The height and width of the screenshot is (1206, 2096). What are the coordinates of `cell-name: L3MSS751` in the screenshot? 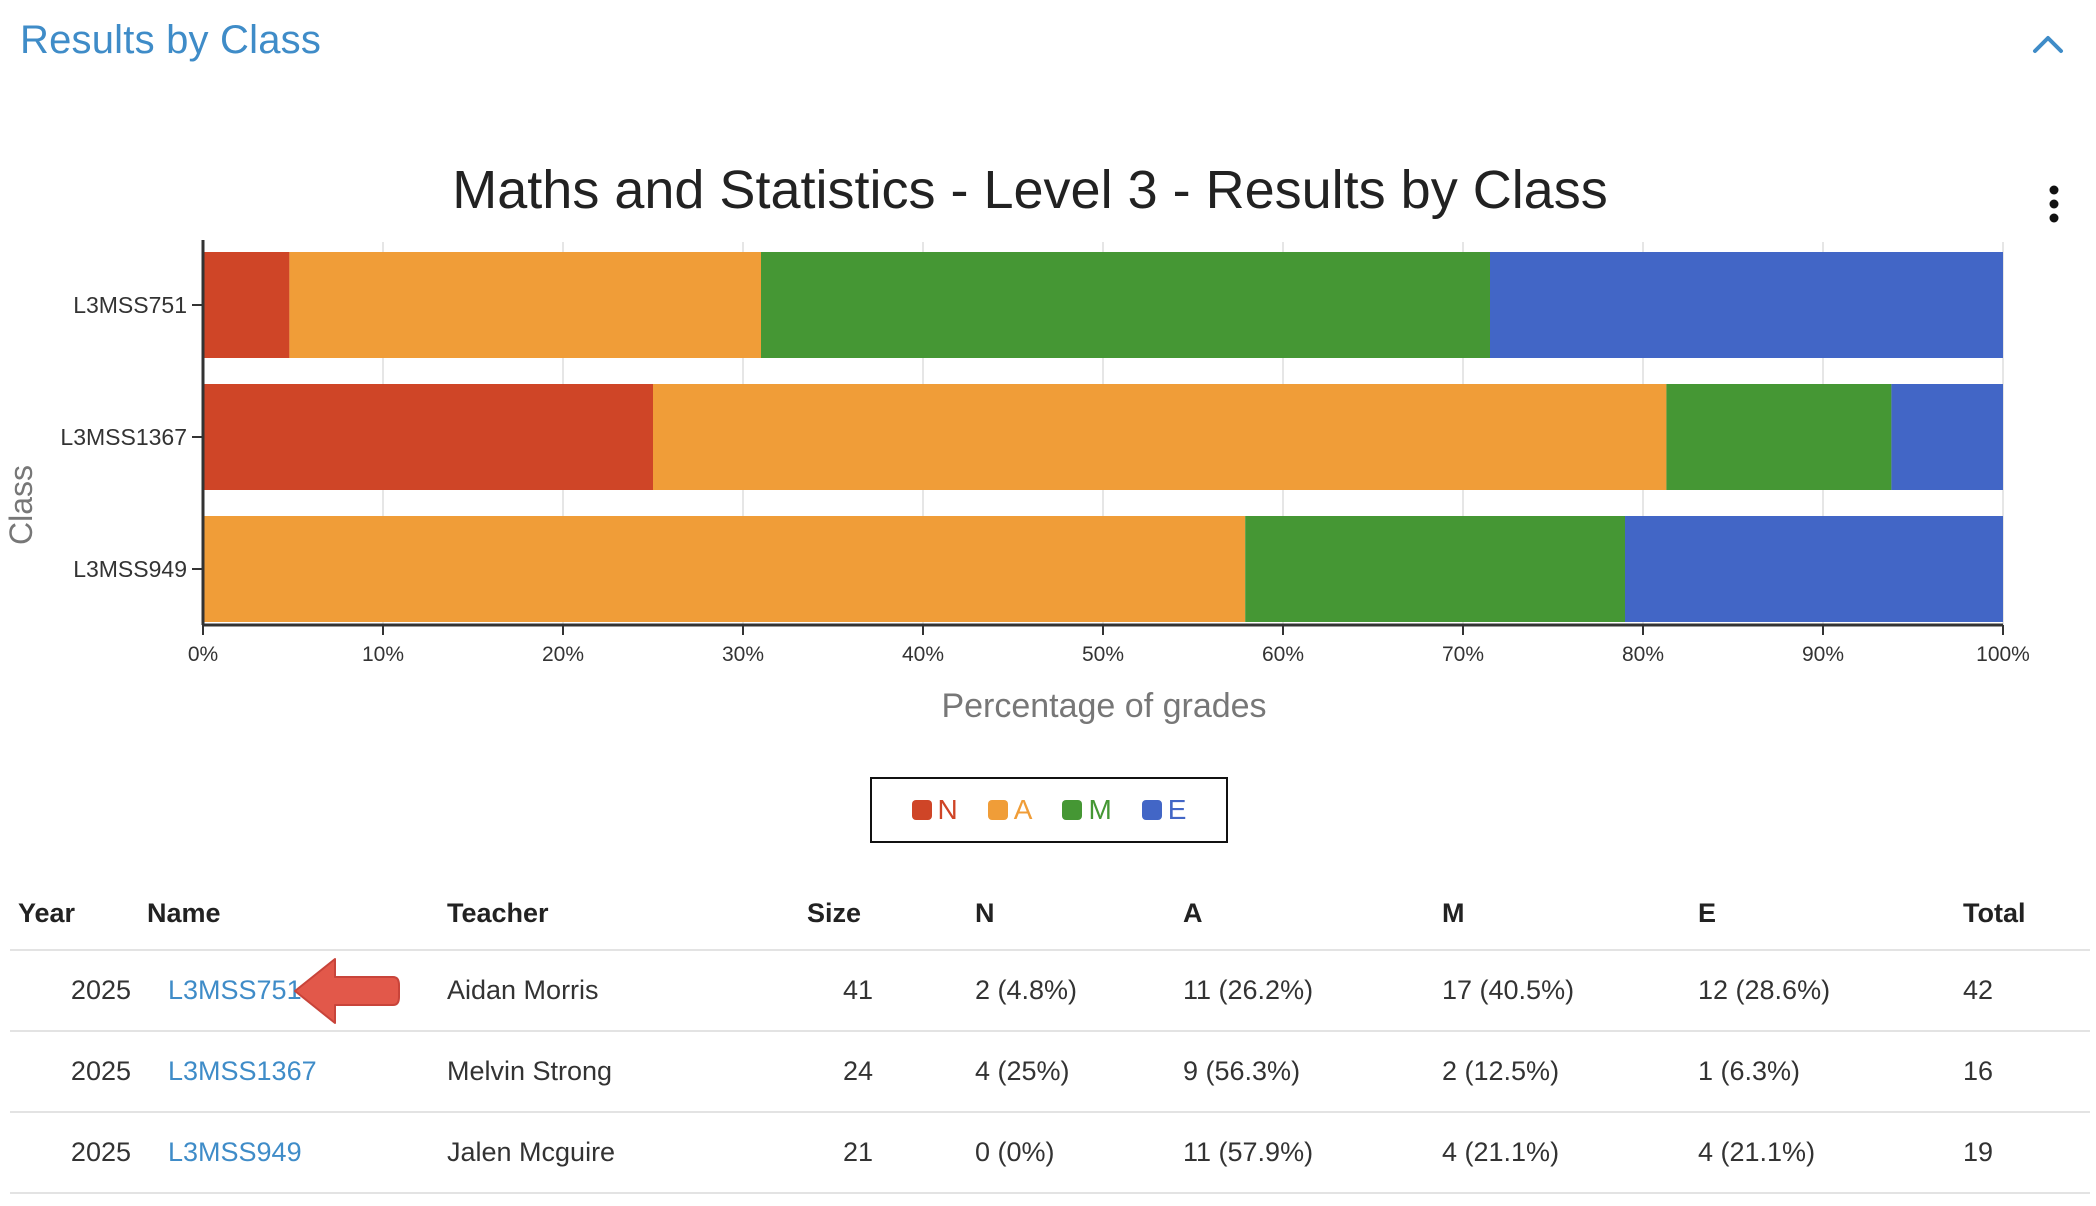 It's located at (292, 991).